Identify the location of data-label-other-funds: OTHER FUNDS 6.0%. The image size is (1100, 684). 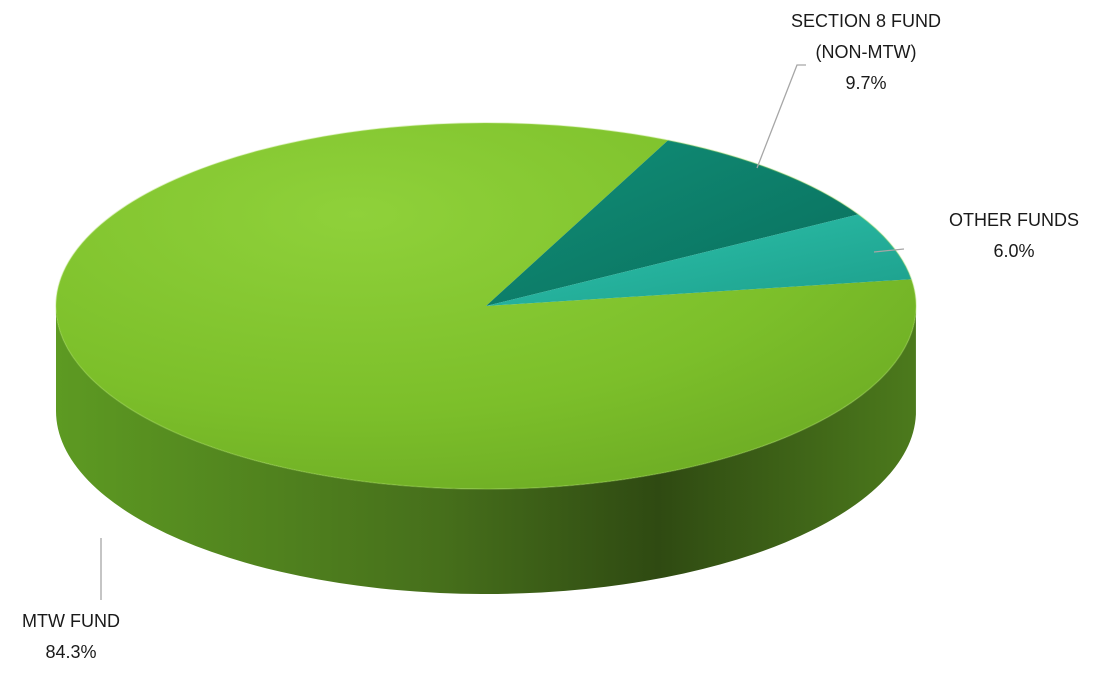
(1014, 235).